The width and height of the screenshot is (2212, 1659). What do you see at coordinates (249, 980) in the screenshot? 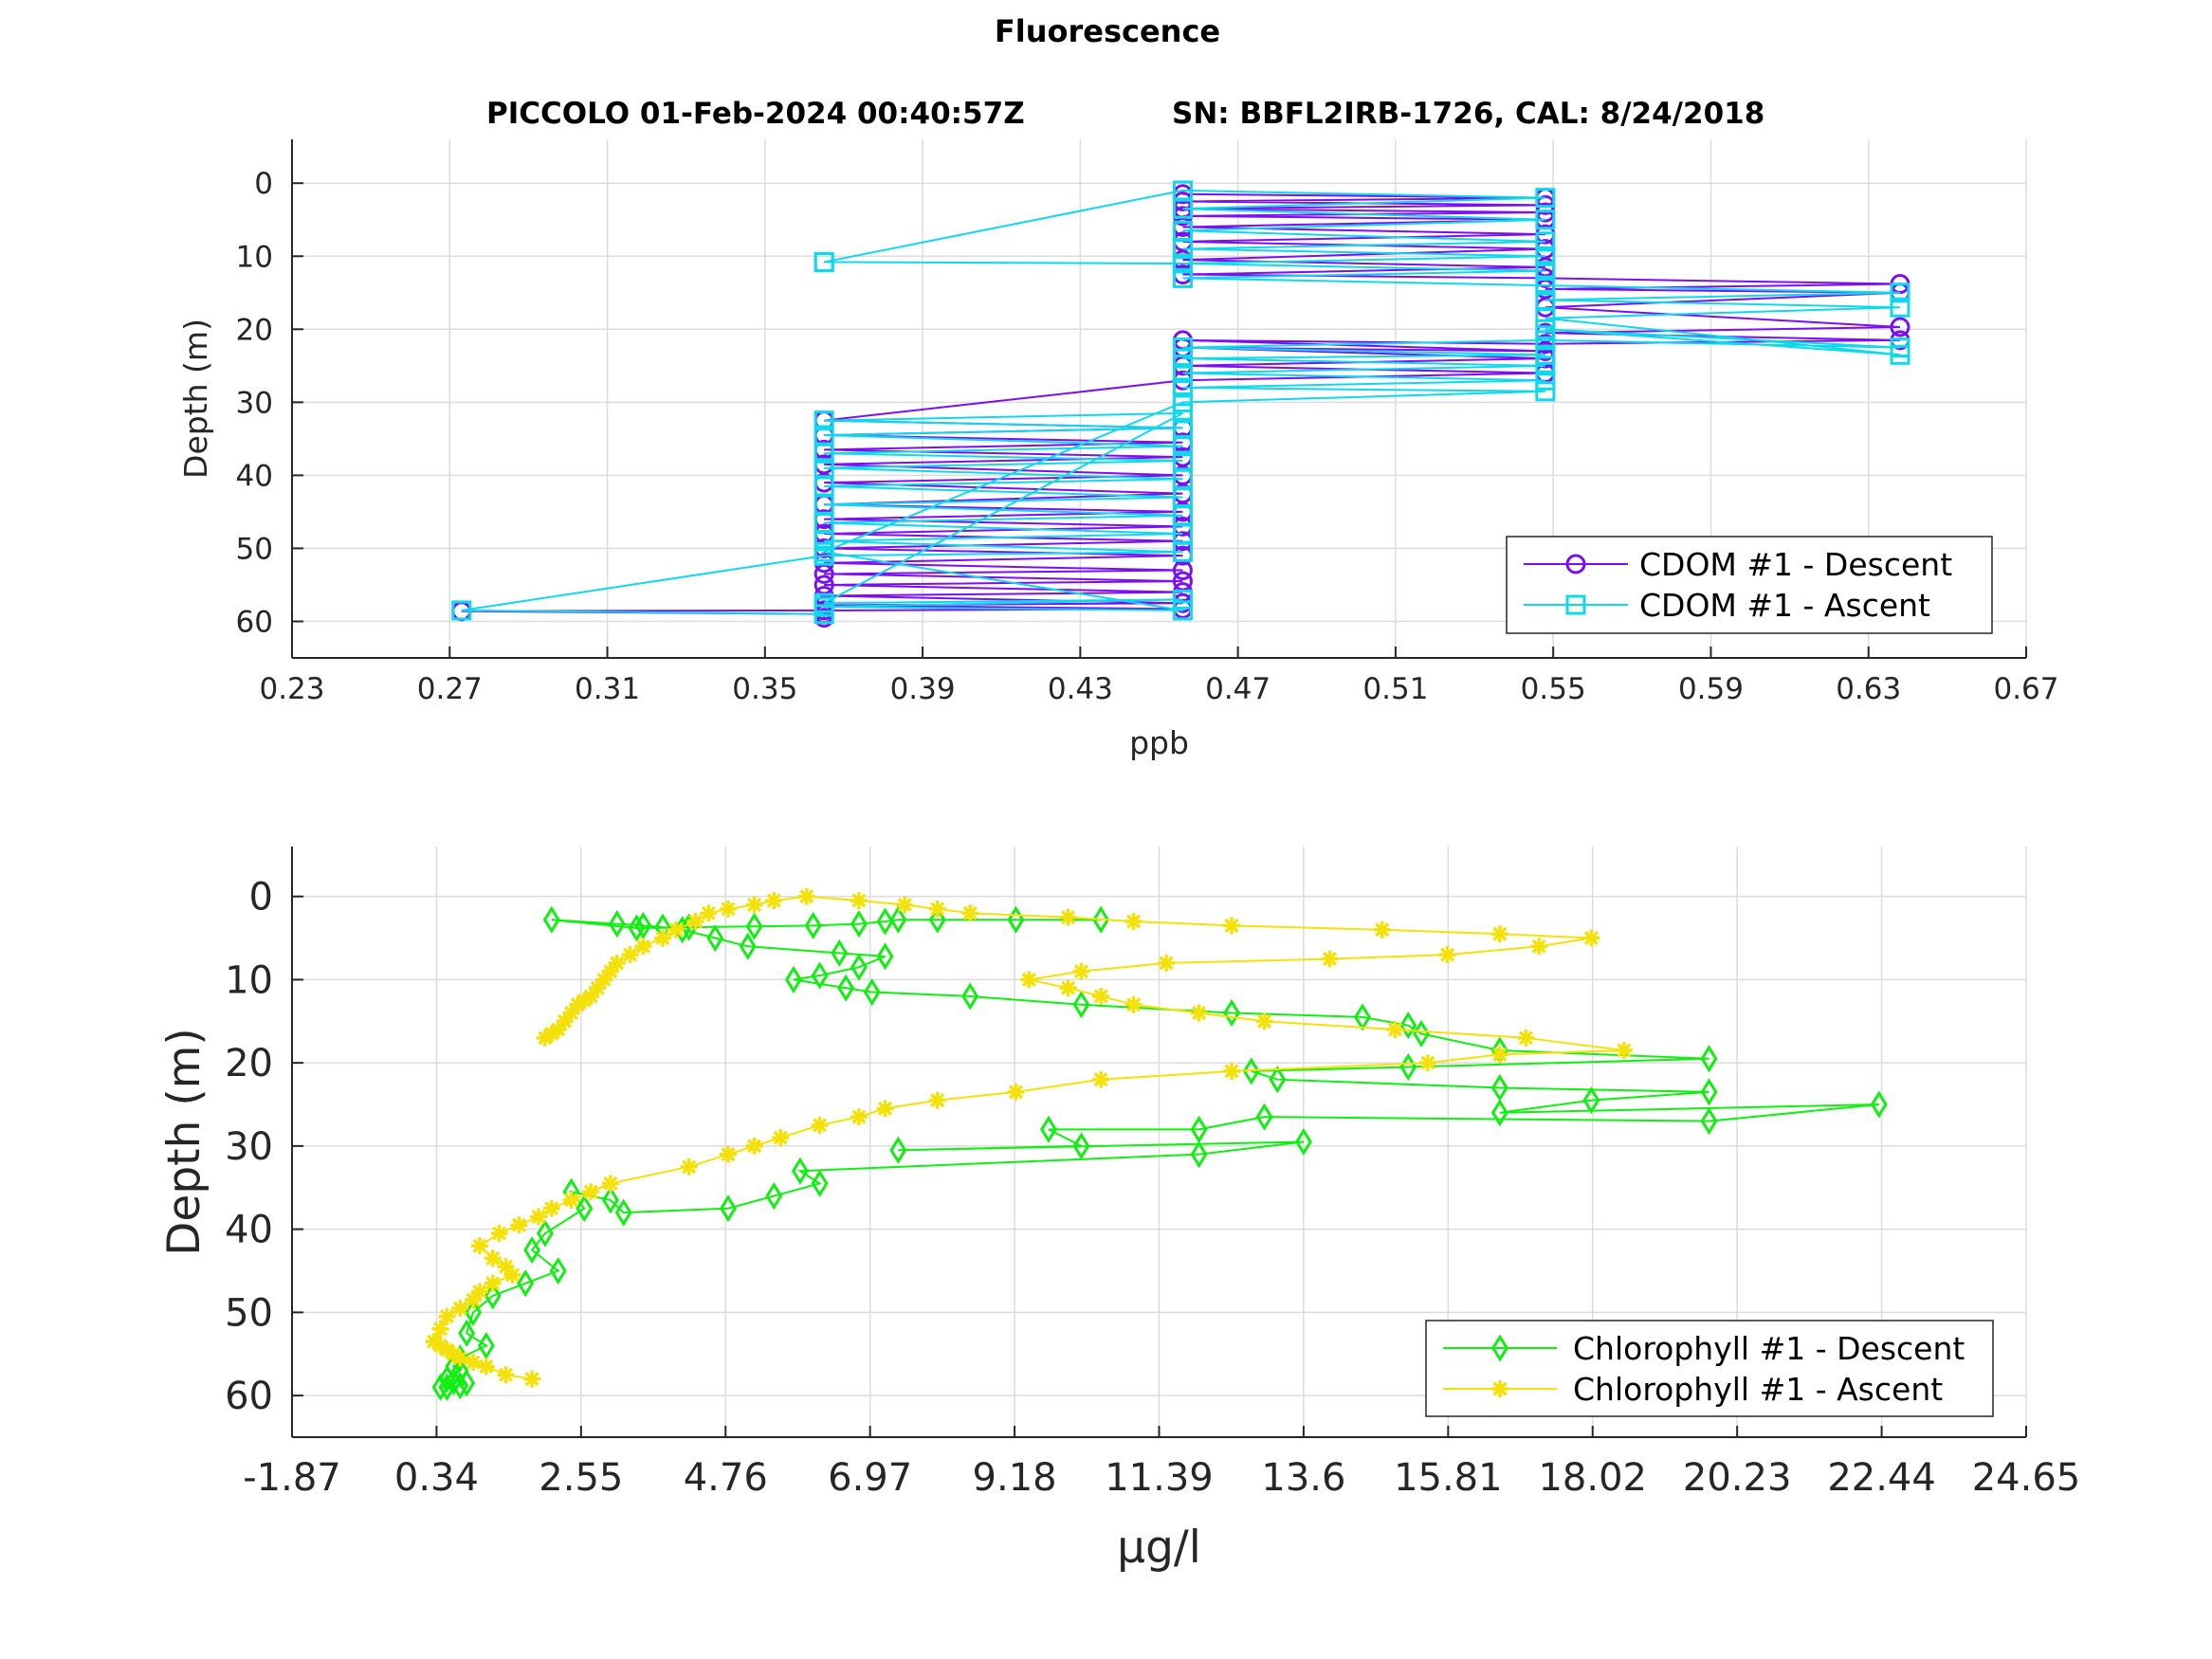
I see `chl-y-tick-label: 10` at bounding box center [249, 980].